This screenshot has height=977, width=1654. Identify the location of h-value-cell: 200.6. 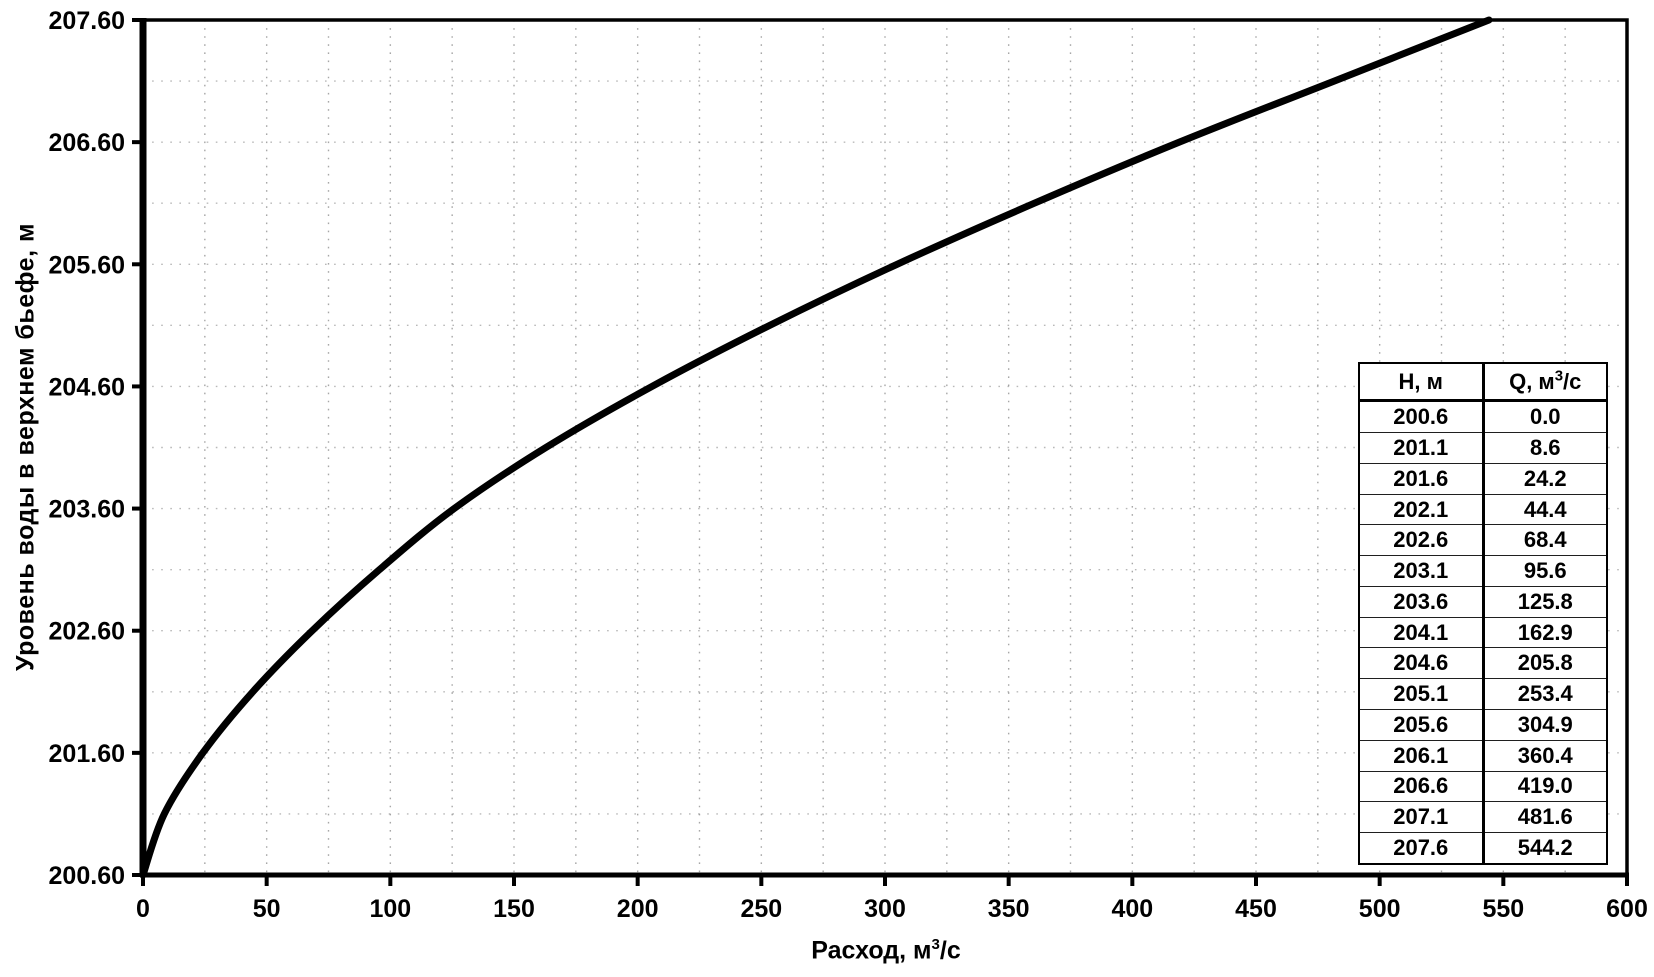
(1421, 416).